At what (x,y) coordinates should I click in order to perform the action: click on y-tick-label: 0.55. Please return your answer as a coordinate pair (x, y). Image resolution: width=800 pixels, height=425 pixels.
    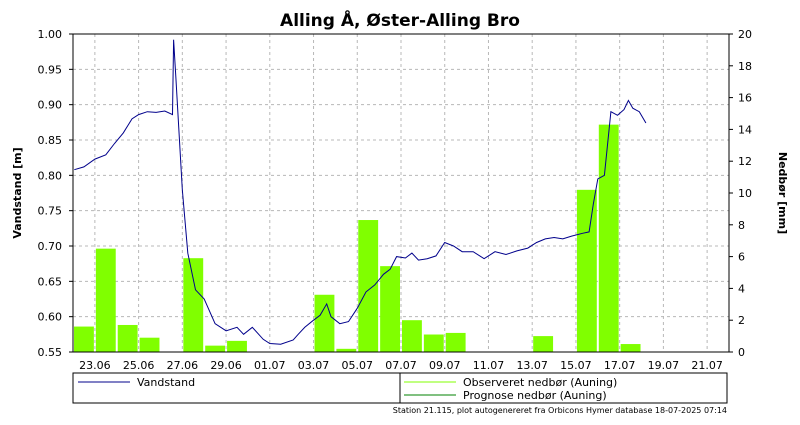
    Looking at the image, I should click on (50, 352).